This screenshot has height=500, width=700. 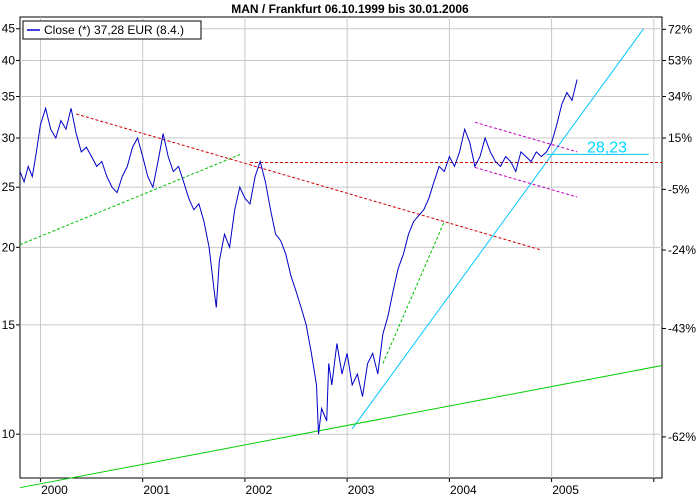 What do you see at coordinates (156, 490) in the screenshot?
I see `tick-label-x: 2001` at bounding box center [156, 490].